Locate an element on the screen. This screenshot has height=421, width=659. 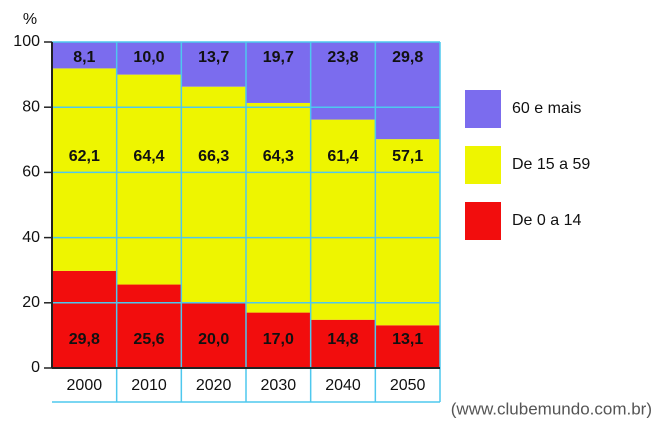
value-label: 19,7 is located at coordinates (278, 57).